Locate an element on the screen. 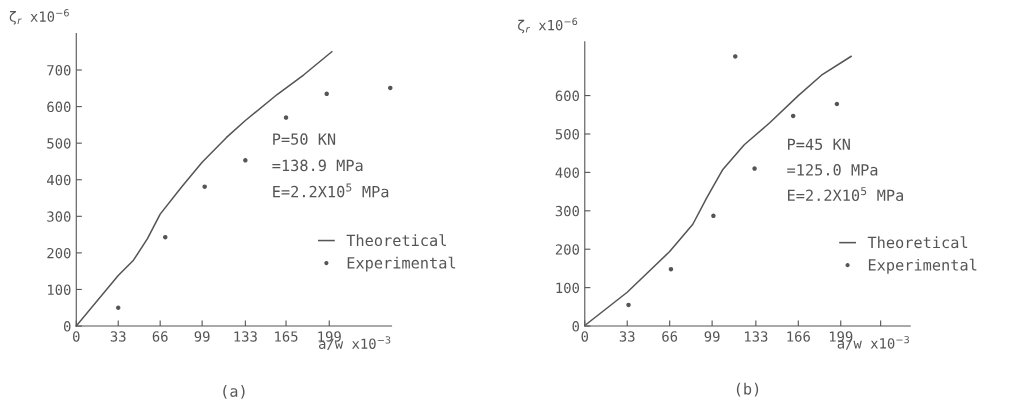 The height and width of the screenshot is (418, 1017). x-tick-label: 166 is located at coordinates (798, 336).